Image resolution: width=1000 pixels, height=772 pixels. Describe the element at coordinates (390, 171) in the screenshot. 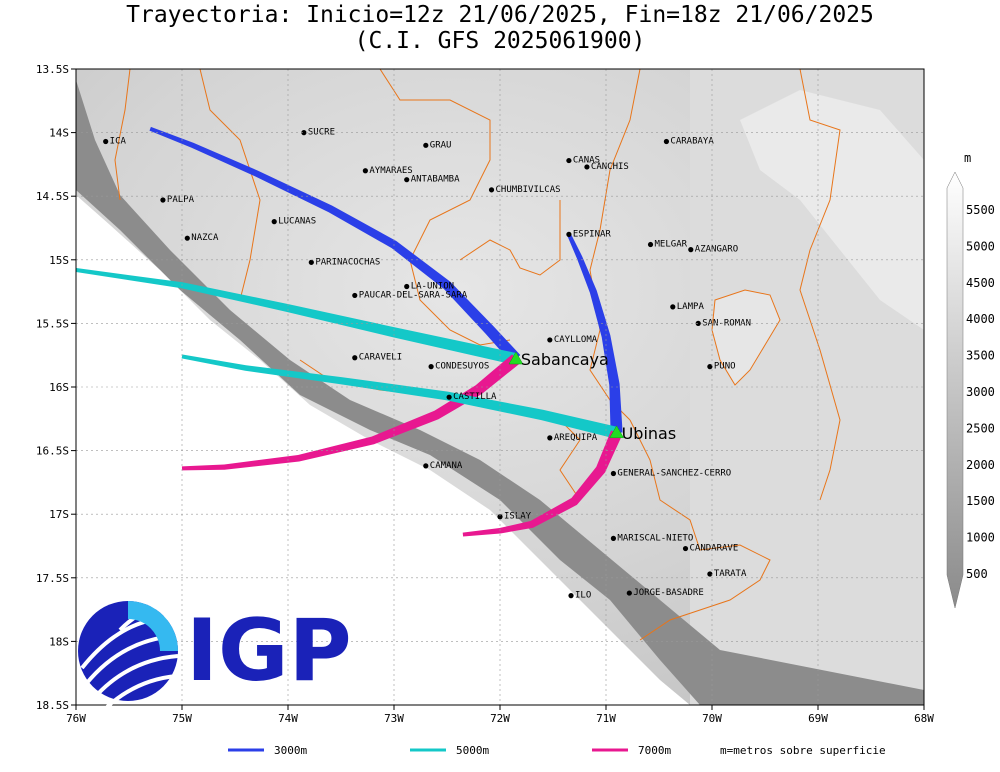

I see `place-label: AYMARAES` at that location.